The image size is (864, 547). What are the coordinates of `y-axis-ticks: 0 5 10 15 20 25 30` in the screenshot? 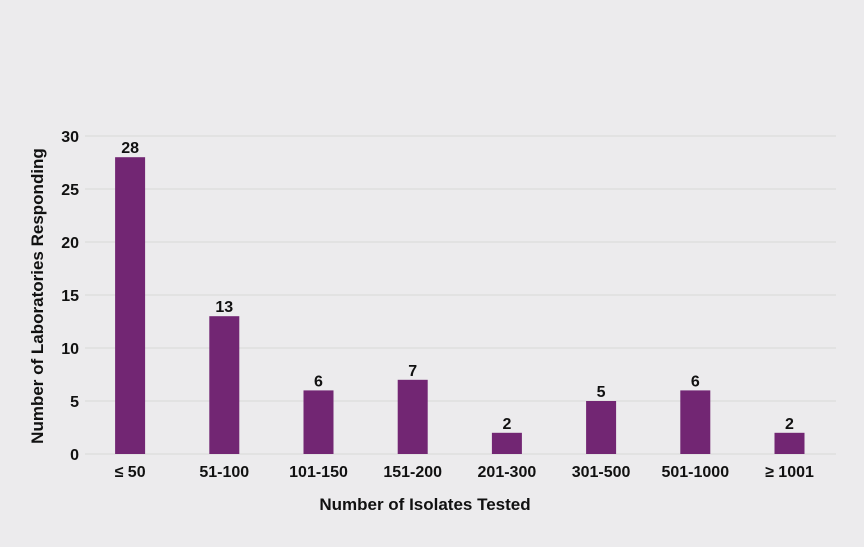 It's located at (70, 296).